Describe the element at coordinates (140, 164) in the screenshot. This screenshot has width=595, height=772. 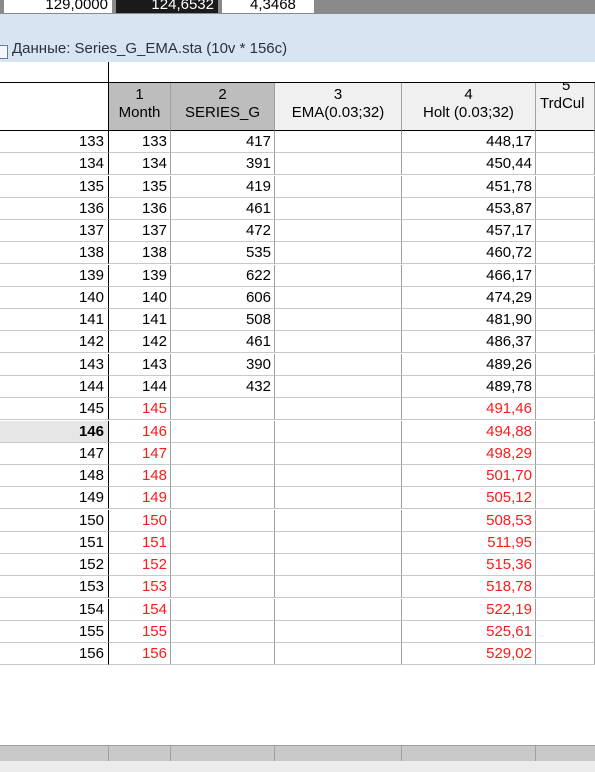
I see `cell-month: 134` at that location.